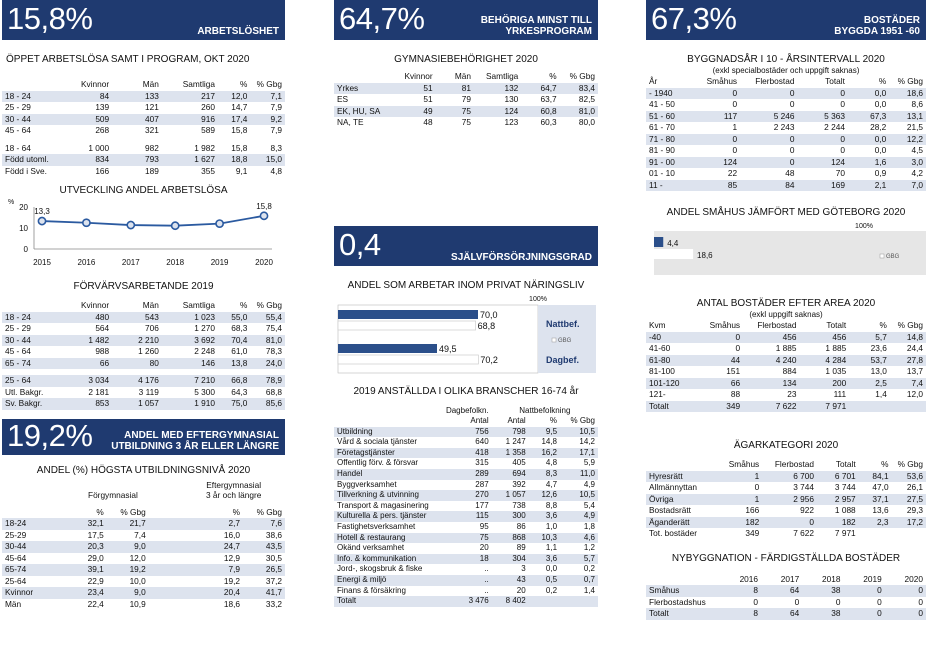 The height and width of the screenshot is (669, 929). What do you see at coordinates (466, 506) in the screenshot?
I see `table-row: Transport & magasinering 177 738 8,8 5,4` at bounding box center [466, 506].